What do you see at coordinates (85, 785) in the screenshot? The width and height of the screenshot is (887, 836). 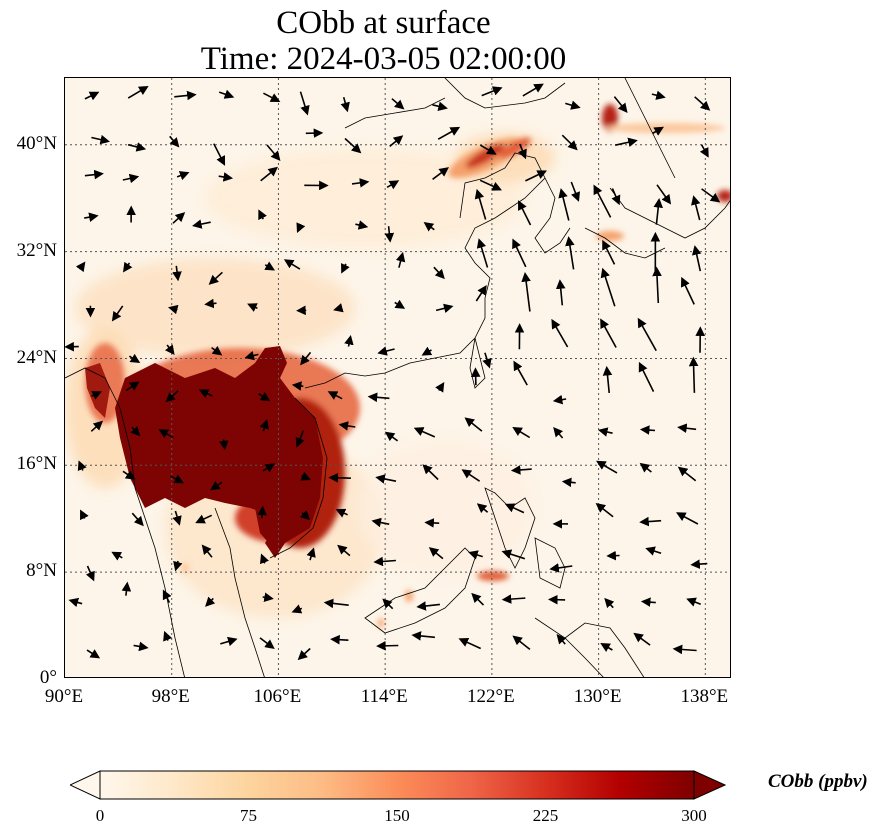 I see `colorbar-extend-low` at bounding box center [85, 785].